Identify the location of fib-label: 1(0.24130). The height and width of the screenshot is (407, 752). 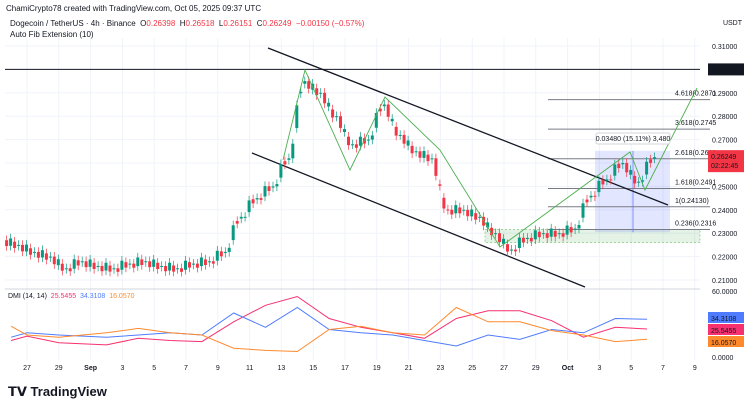
(692, 201).